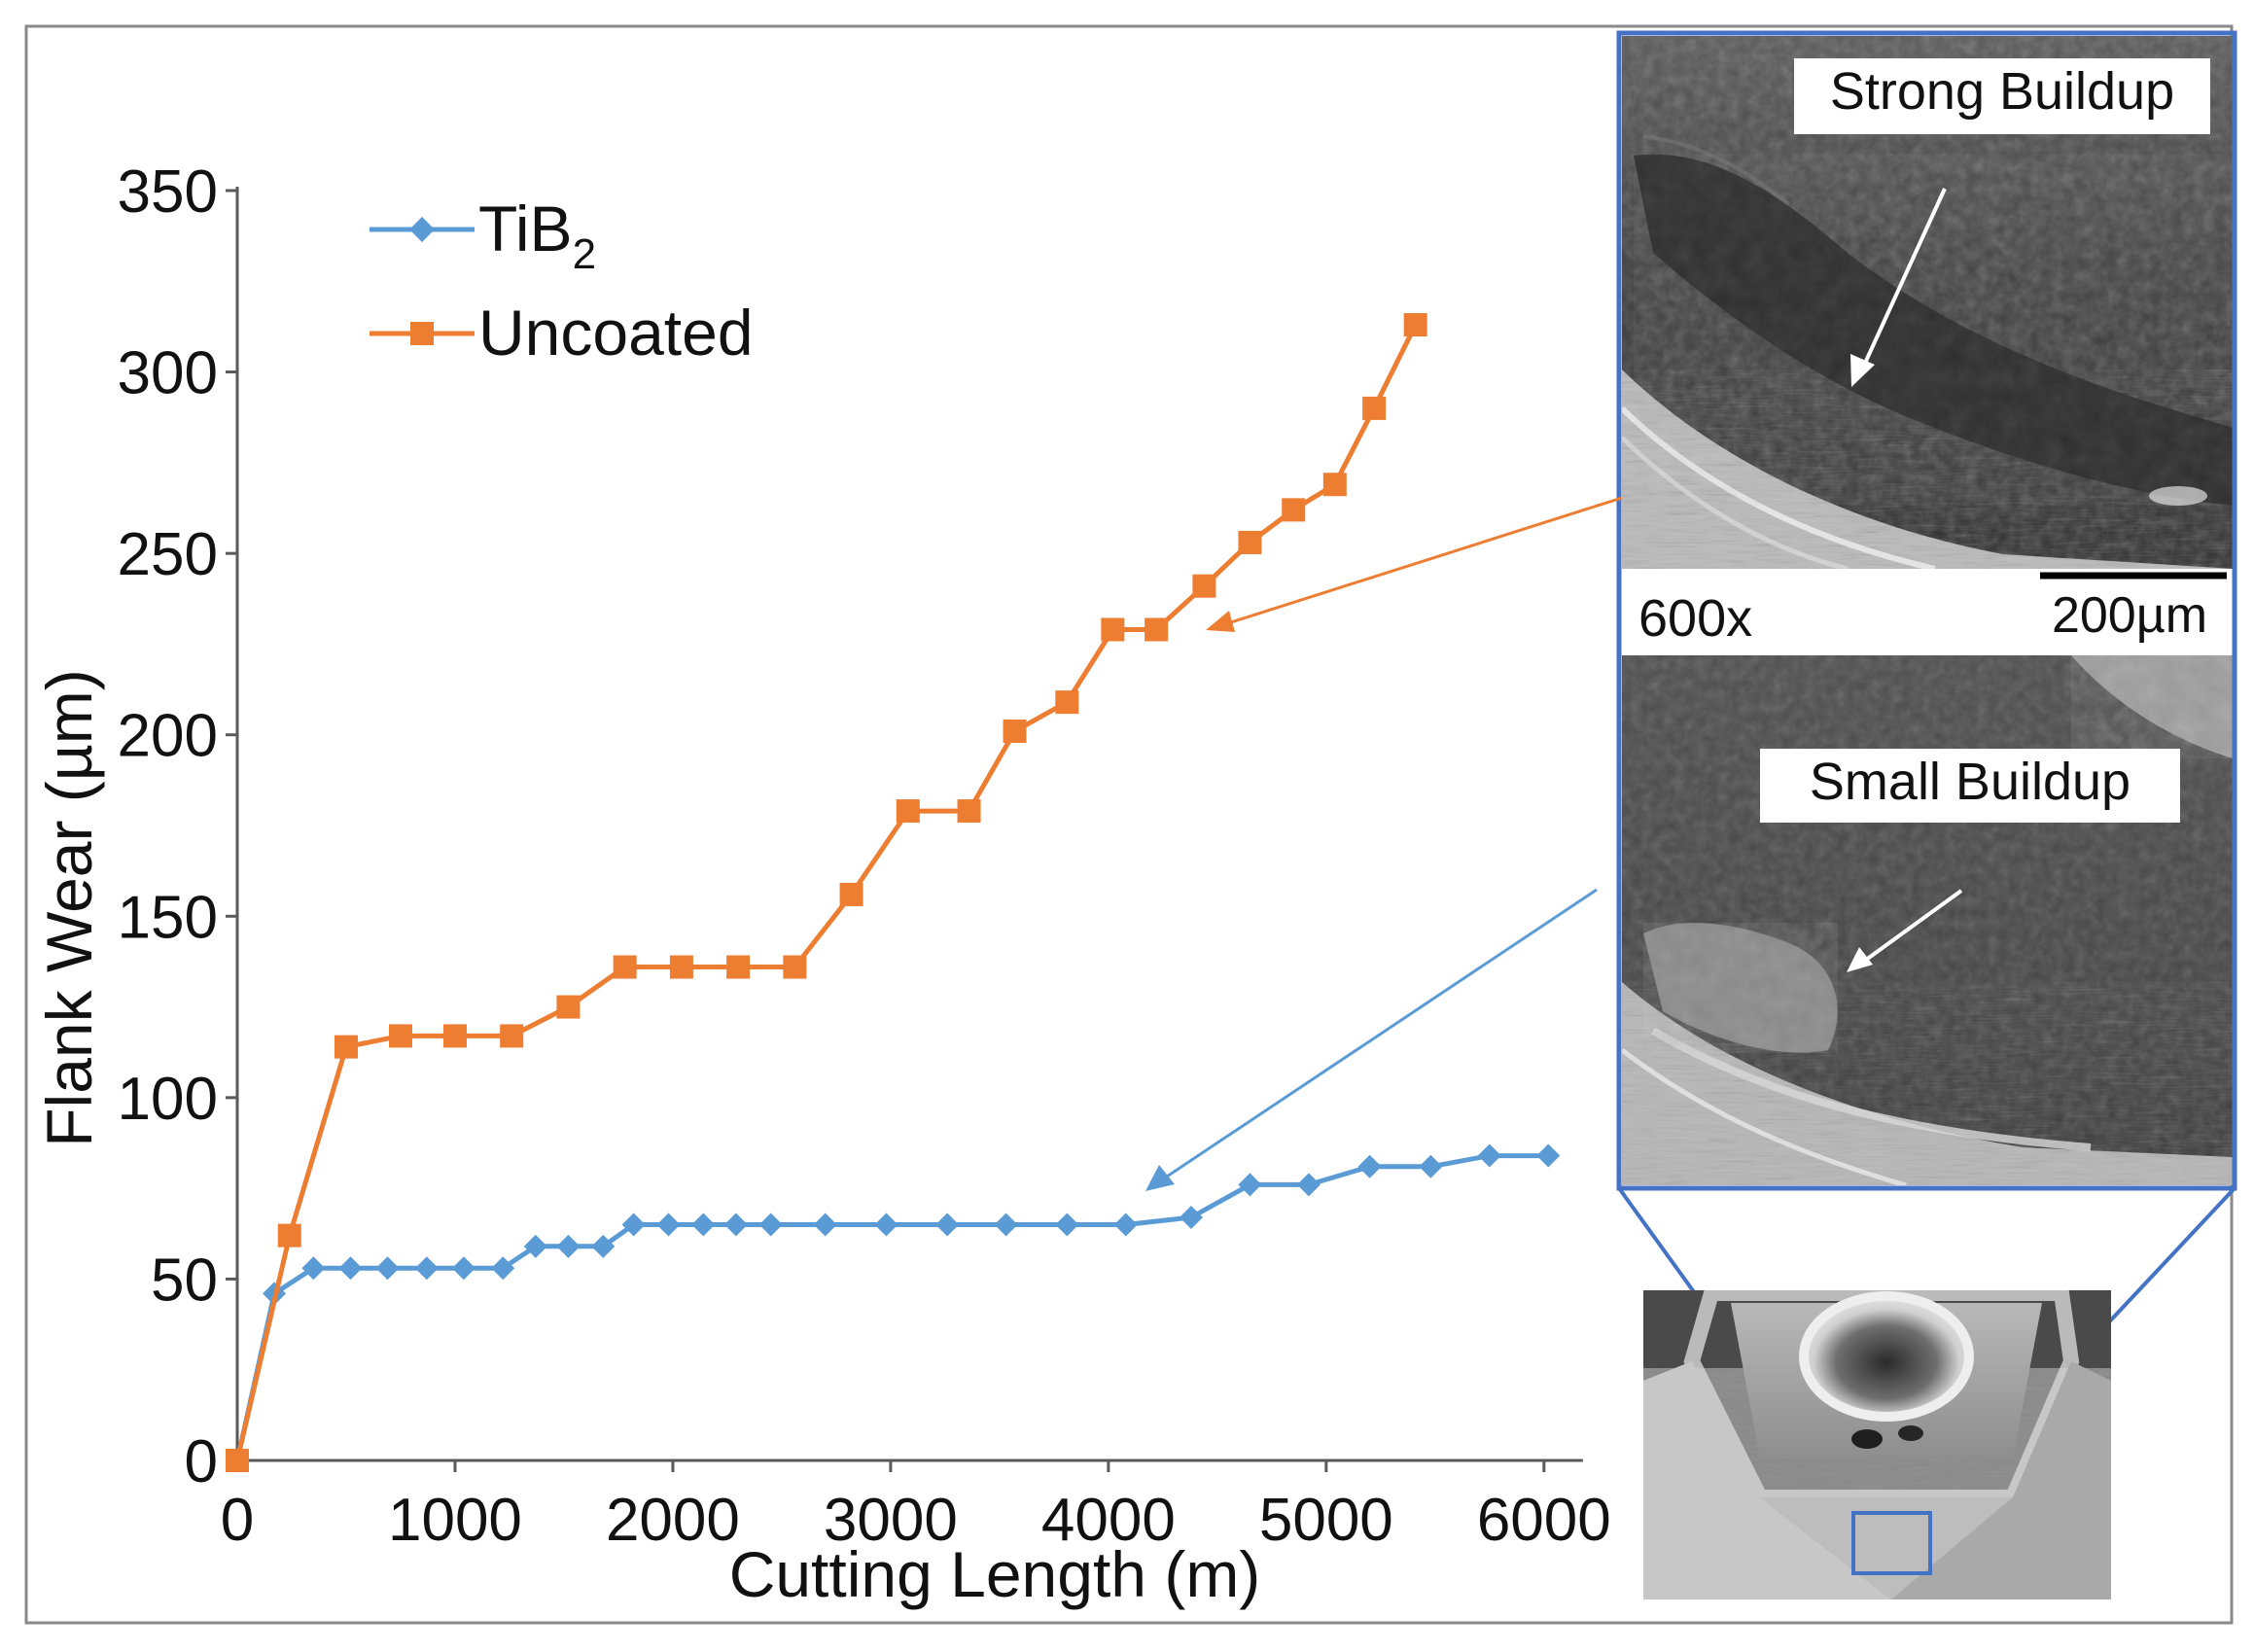 This screenshot has height=1652, width=2254. Describe the element at coordinates (584, 254) in the screenshot. I see `legend-label-tib2-subscript: 2` at that location.